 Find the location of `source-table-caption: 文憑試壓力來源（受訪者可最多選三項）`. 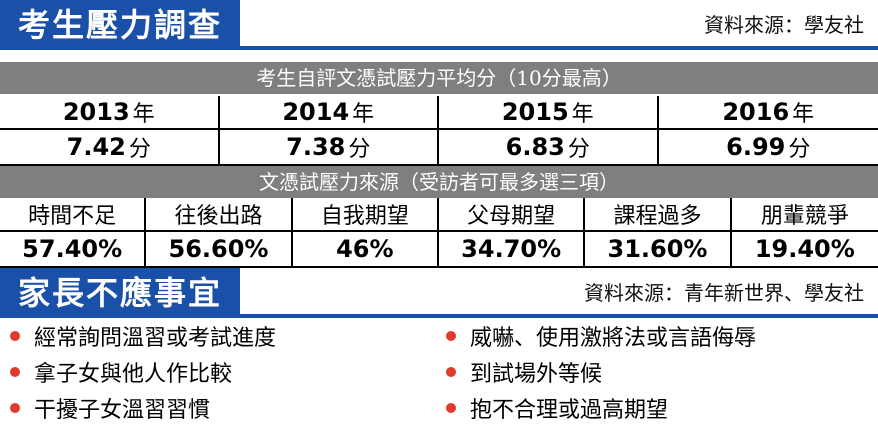

source-table-caption: 文憑試壓力來源（受訪者可最多選三項） is located at coordinates (439, 182).